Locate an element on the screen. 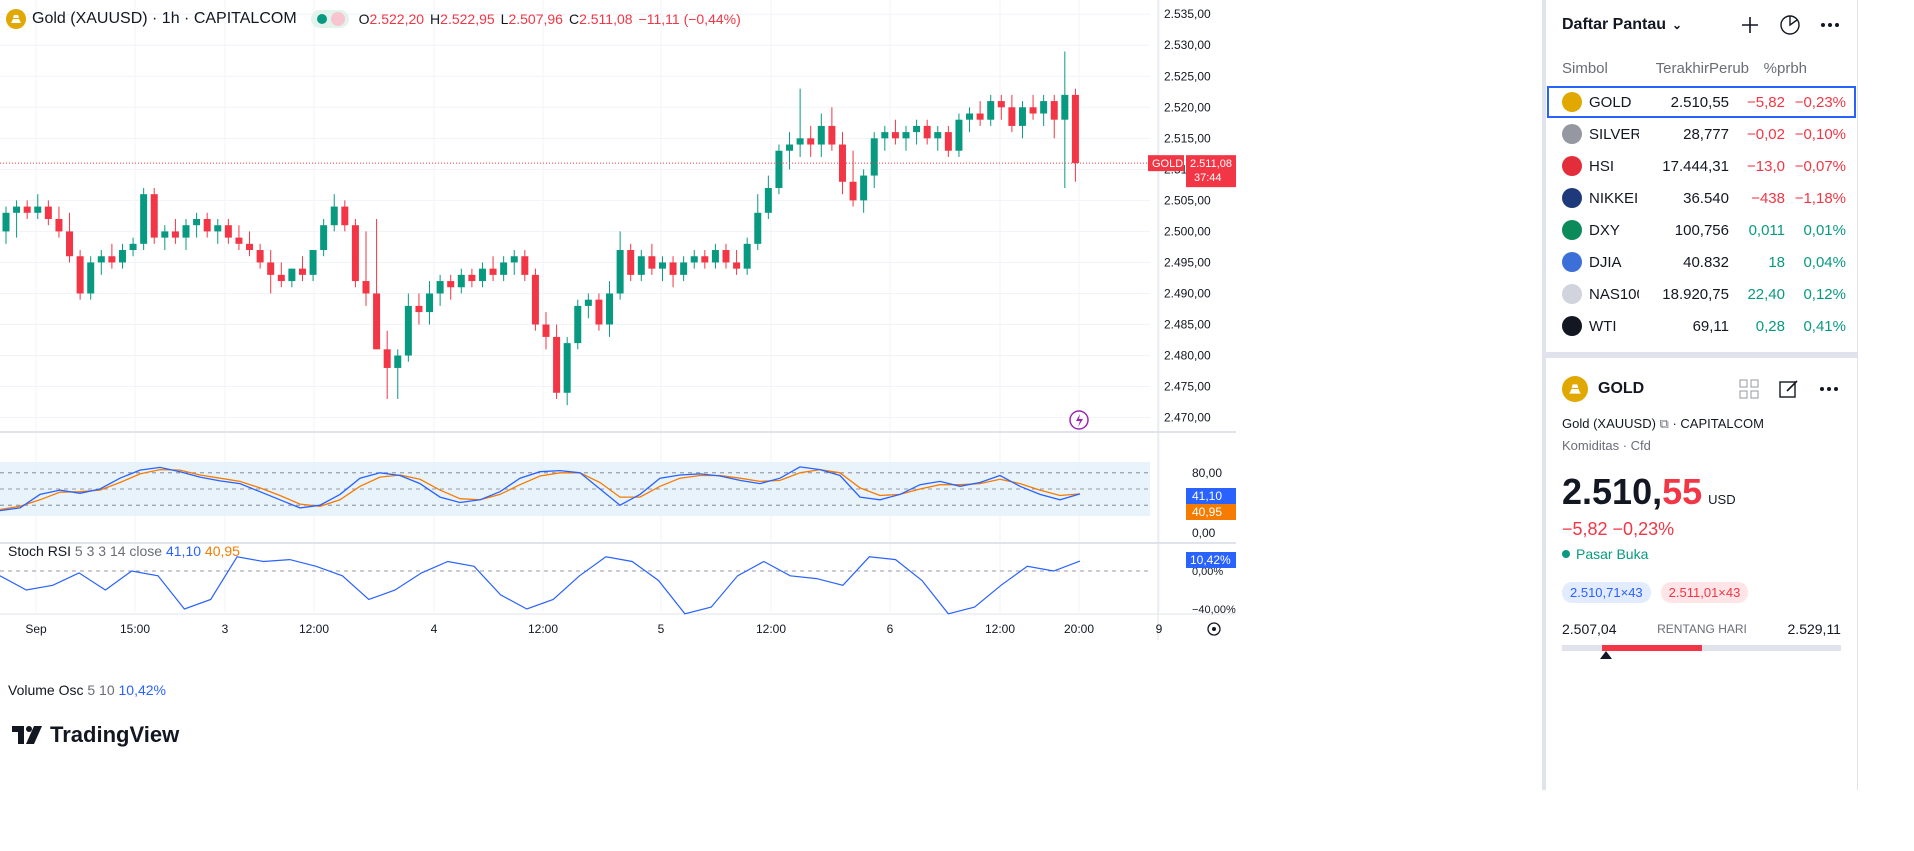  watchlist-row: HSI 17.444,31 −13,0 −0,07% is located at coordinates (1701, 166).